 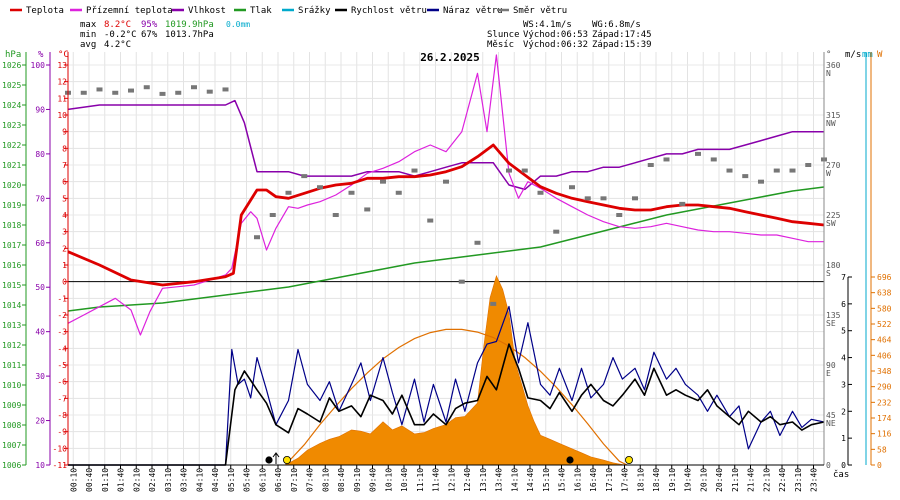 What do you see at coordinates (11, 145) in the screenshot?
I see `hpa-tick-label: 1022` at bounding box center [11, 145].